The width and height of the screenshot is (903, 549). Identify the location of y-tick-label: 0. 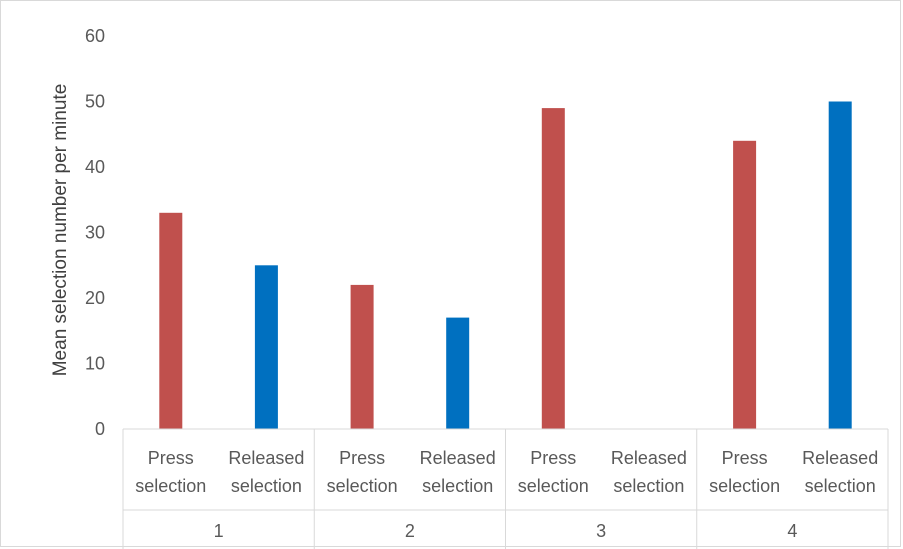
(100, 429).